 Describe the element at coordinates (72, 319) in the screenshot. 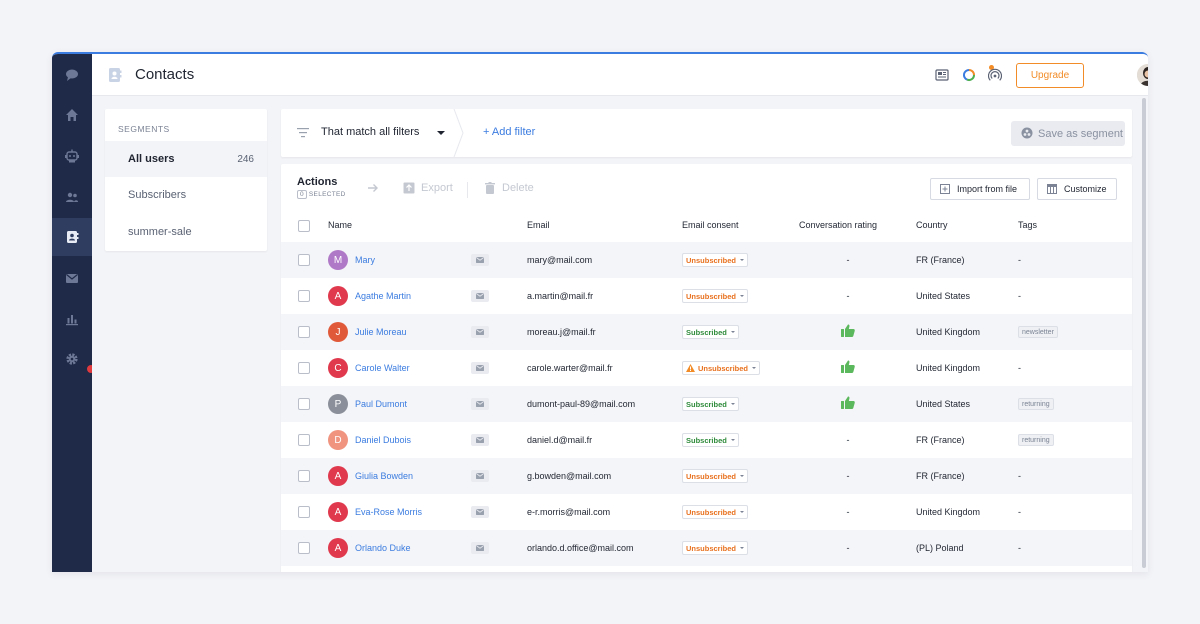

I see `rail-analytics` at that location.